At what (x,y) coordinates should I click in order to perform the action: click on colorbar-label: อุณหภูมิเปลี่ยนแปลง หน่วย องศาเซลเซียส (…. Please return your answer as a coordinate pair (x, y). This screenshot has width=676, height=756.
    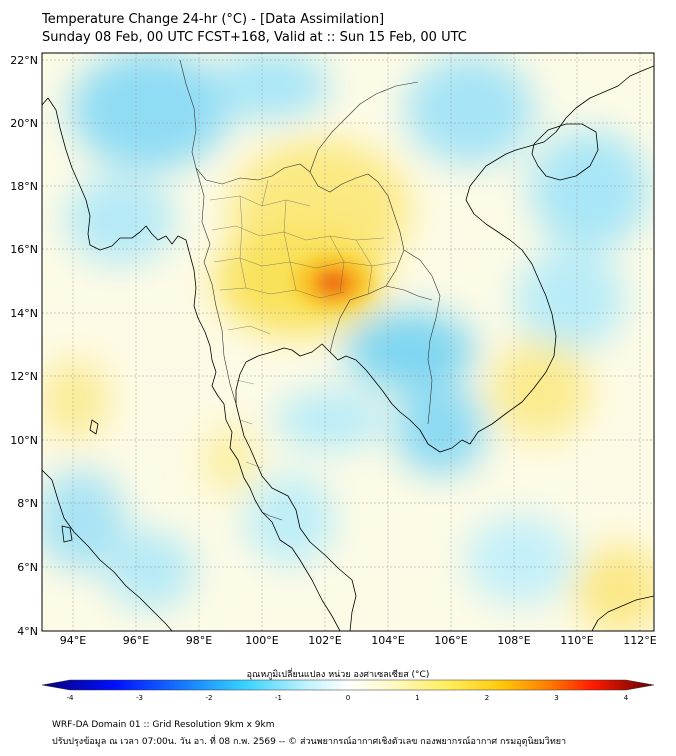
    Looking at the image, I should click on (338, 675).